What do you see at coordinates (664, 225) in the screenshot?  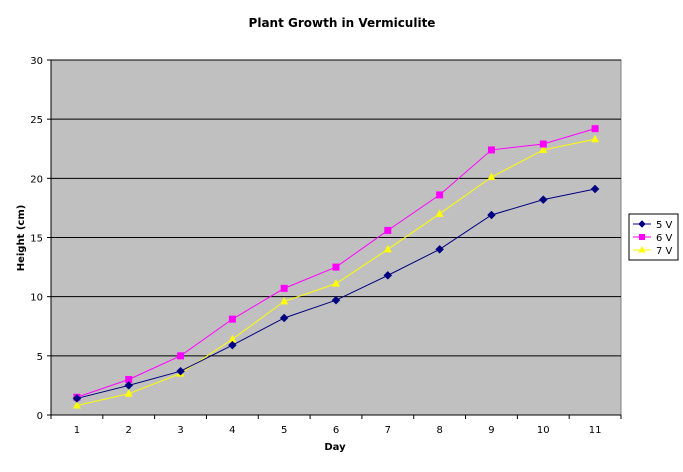 I see `legend-label-5v: 5 V` at bounding box center [664, 225].